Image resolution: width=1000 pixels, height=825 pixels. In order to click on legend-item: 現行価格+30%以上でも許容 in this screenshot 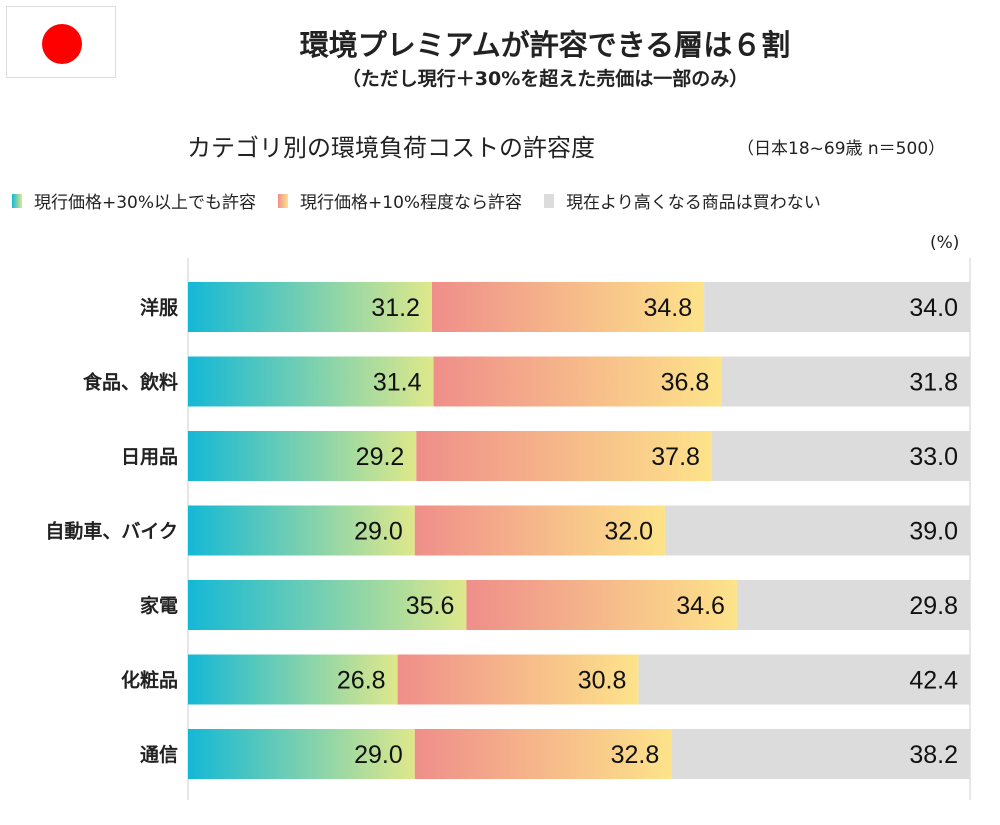, I will do `click(134, 200)`.